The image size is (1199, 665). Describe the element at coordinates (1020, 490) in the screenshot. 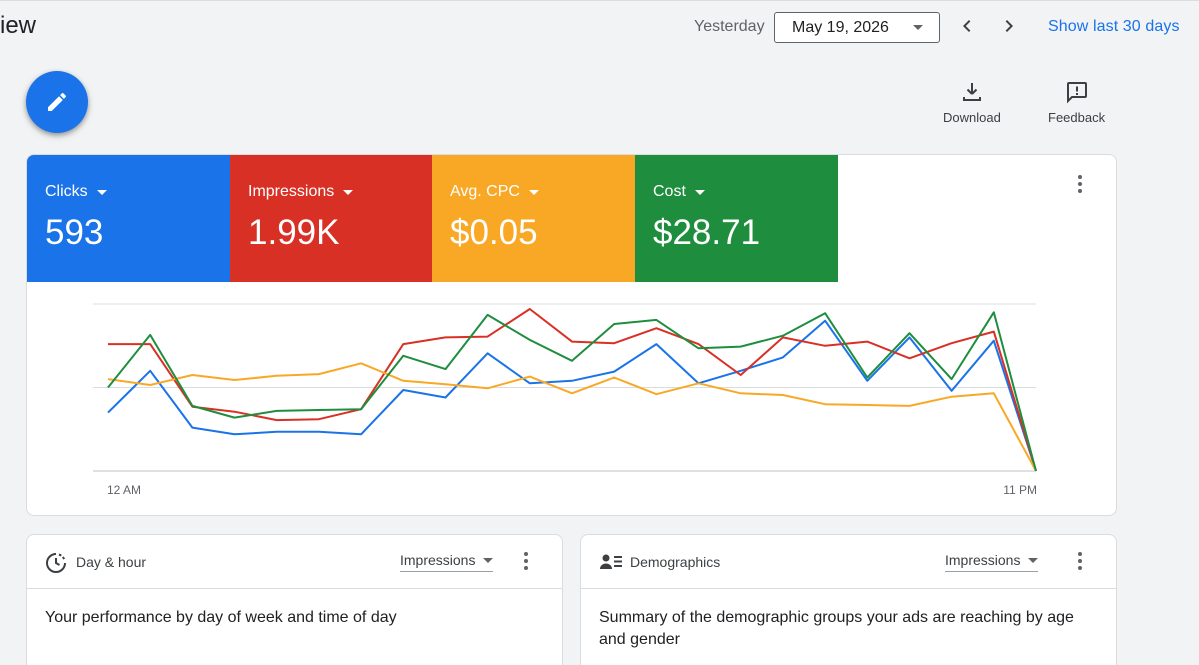

I see `x-tick-label: 11 PM` at that location.